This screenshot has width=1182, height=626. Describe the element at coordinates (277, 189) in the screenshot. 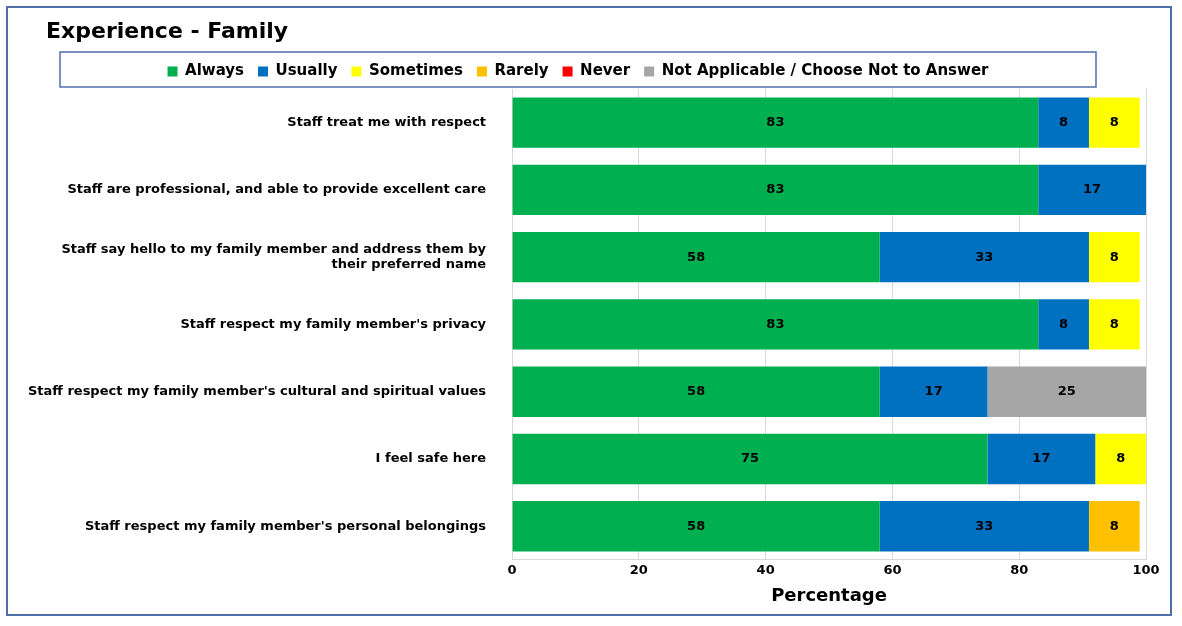

I see `y-tick-label: Staff are professional, and able to provide excellent care` at that location.